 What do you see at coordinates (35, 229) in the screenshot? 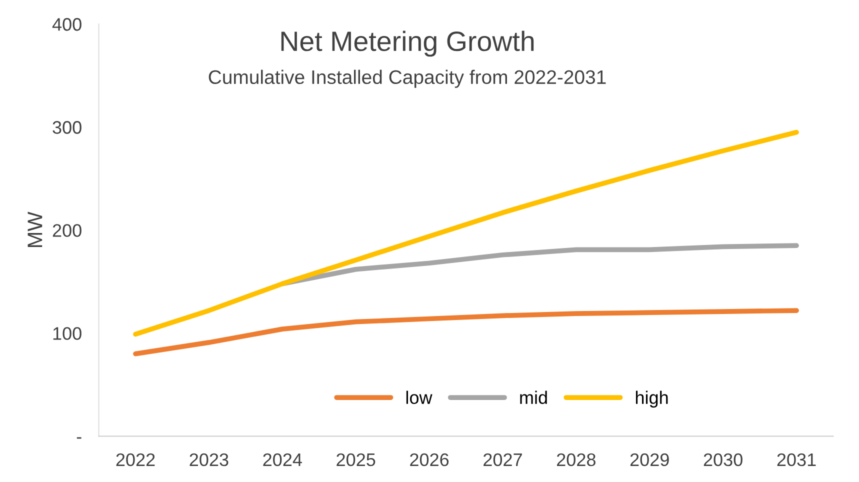
I see `y-axis-title: MW` at bounding box center [35, 229].